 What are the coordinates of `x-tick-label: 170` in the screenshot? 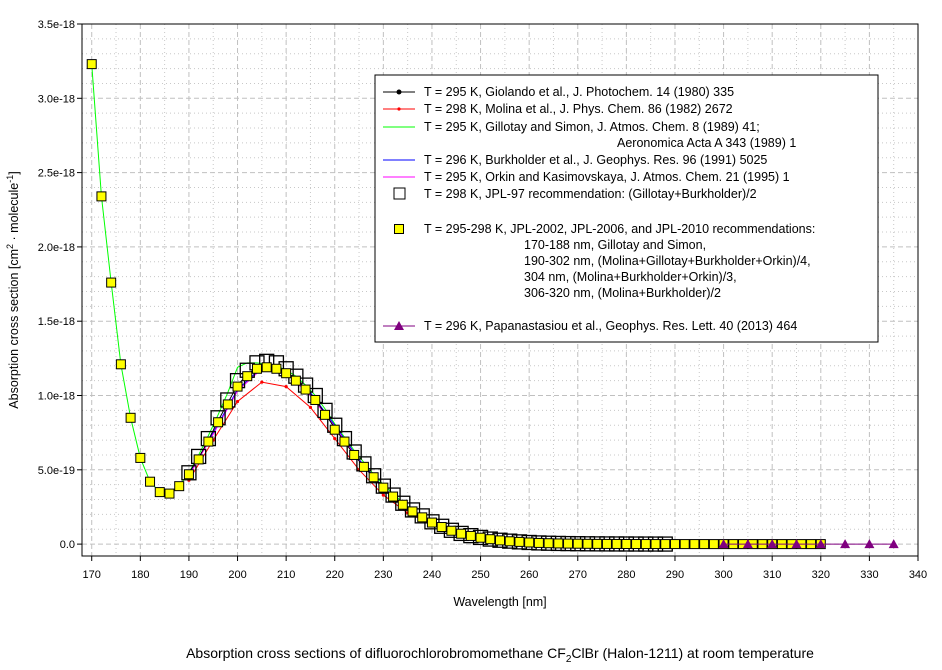 It's located at (92, 575).